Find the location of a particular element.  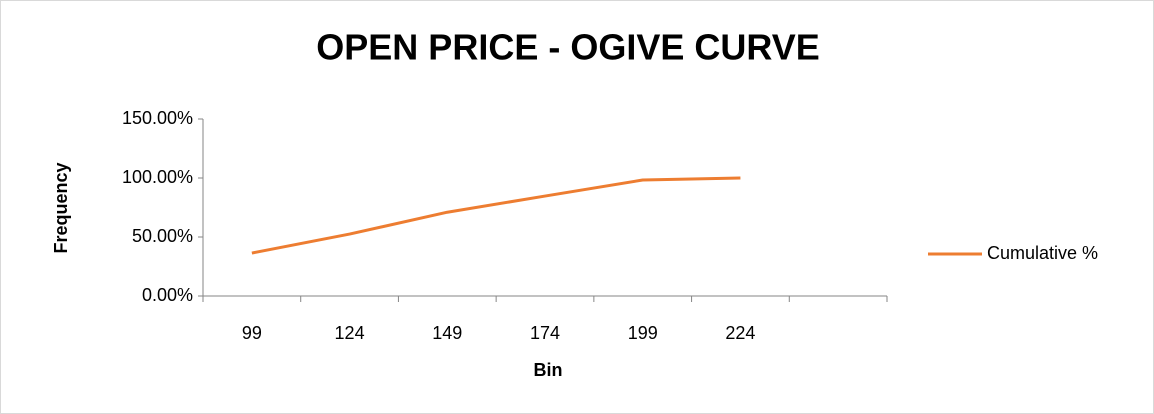

x-tick-label: 149 is located at coordinates (447, 333).